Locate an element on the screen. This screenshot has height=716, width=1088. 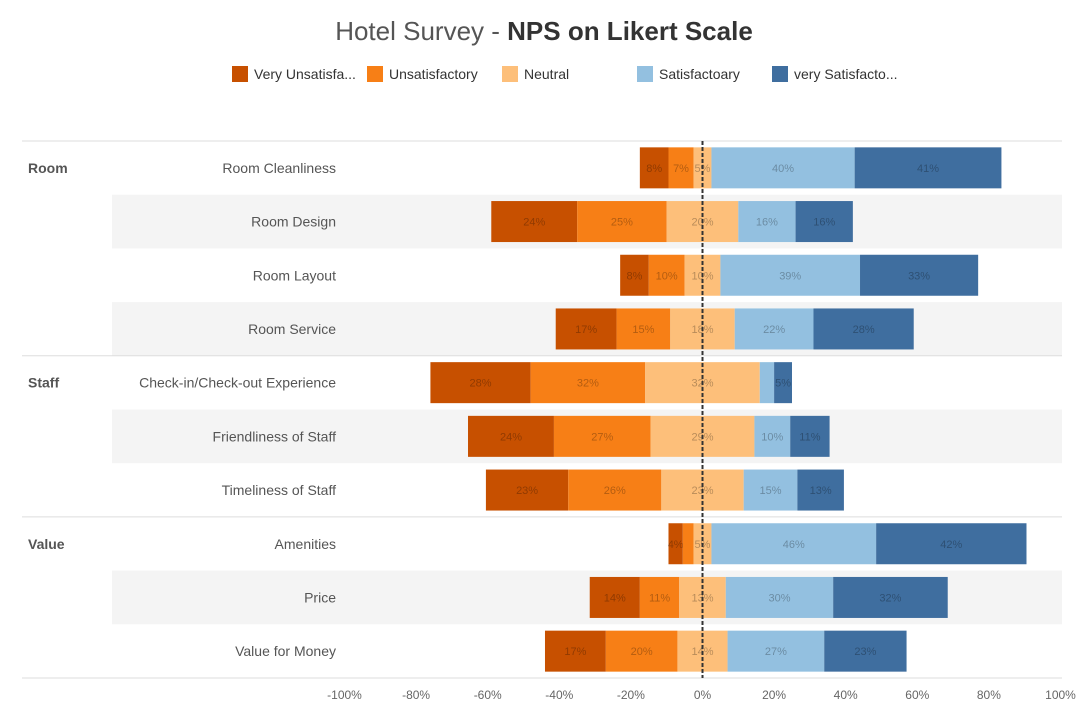
bar-data-label: 10% is located at coordinates (667, 276).